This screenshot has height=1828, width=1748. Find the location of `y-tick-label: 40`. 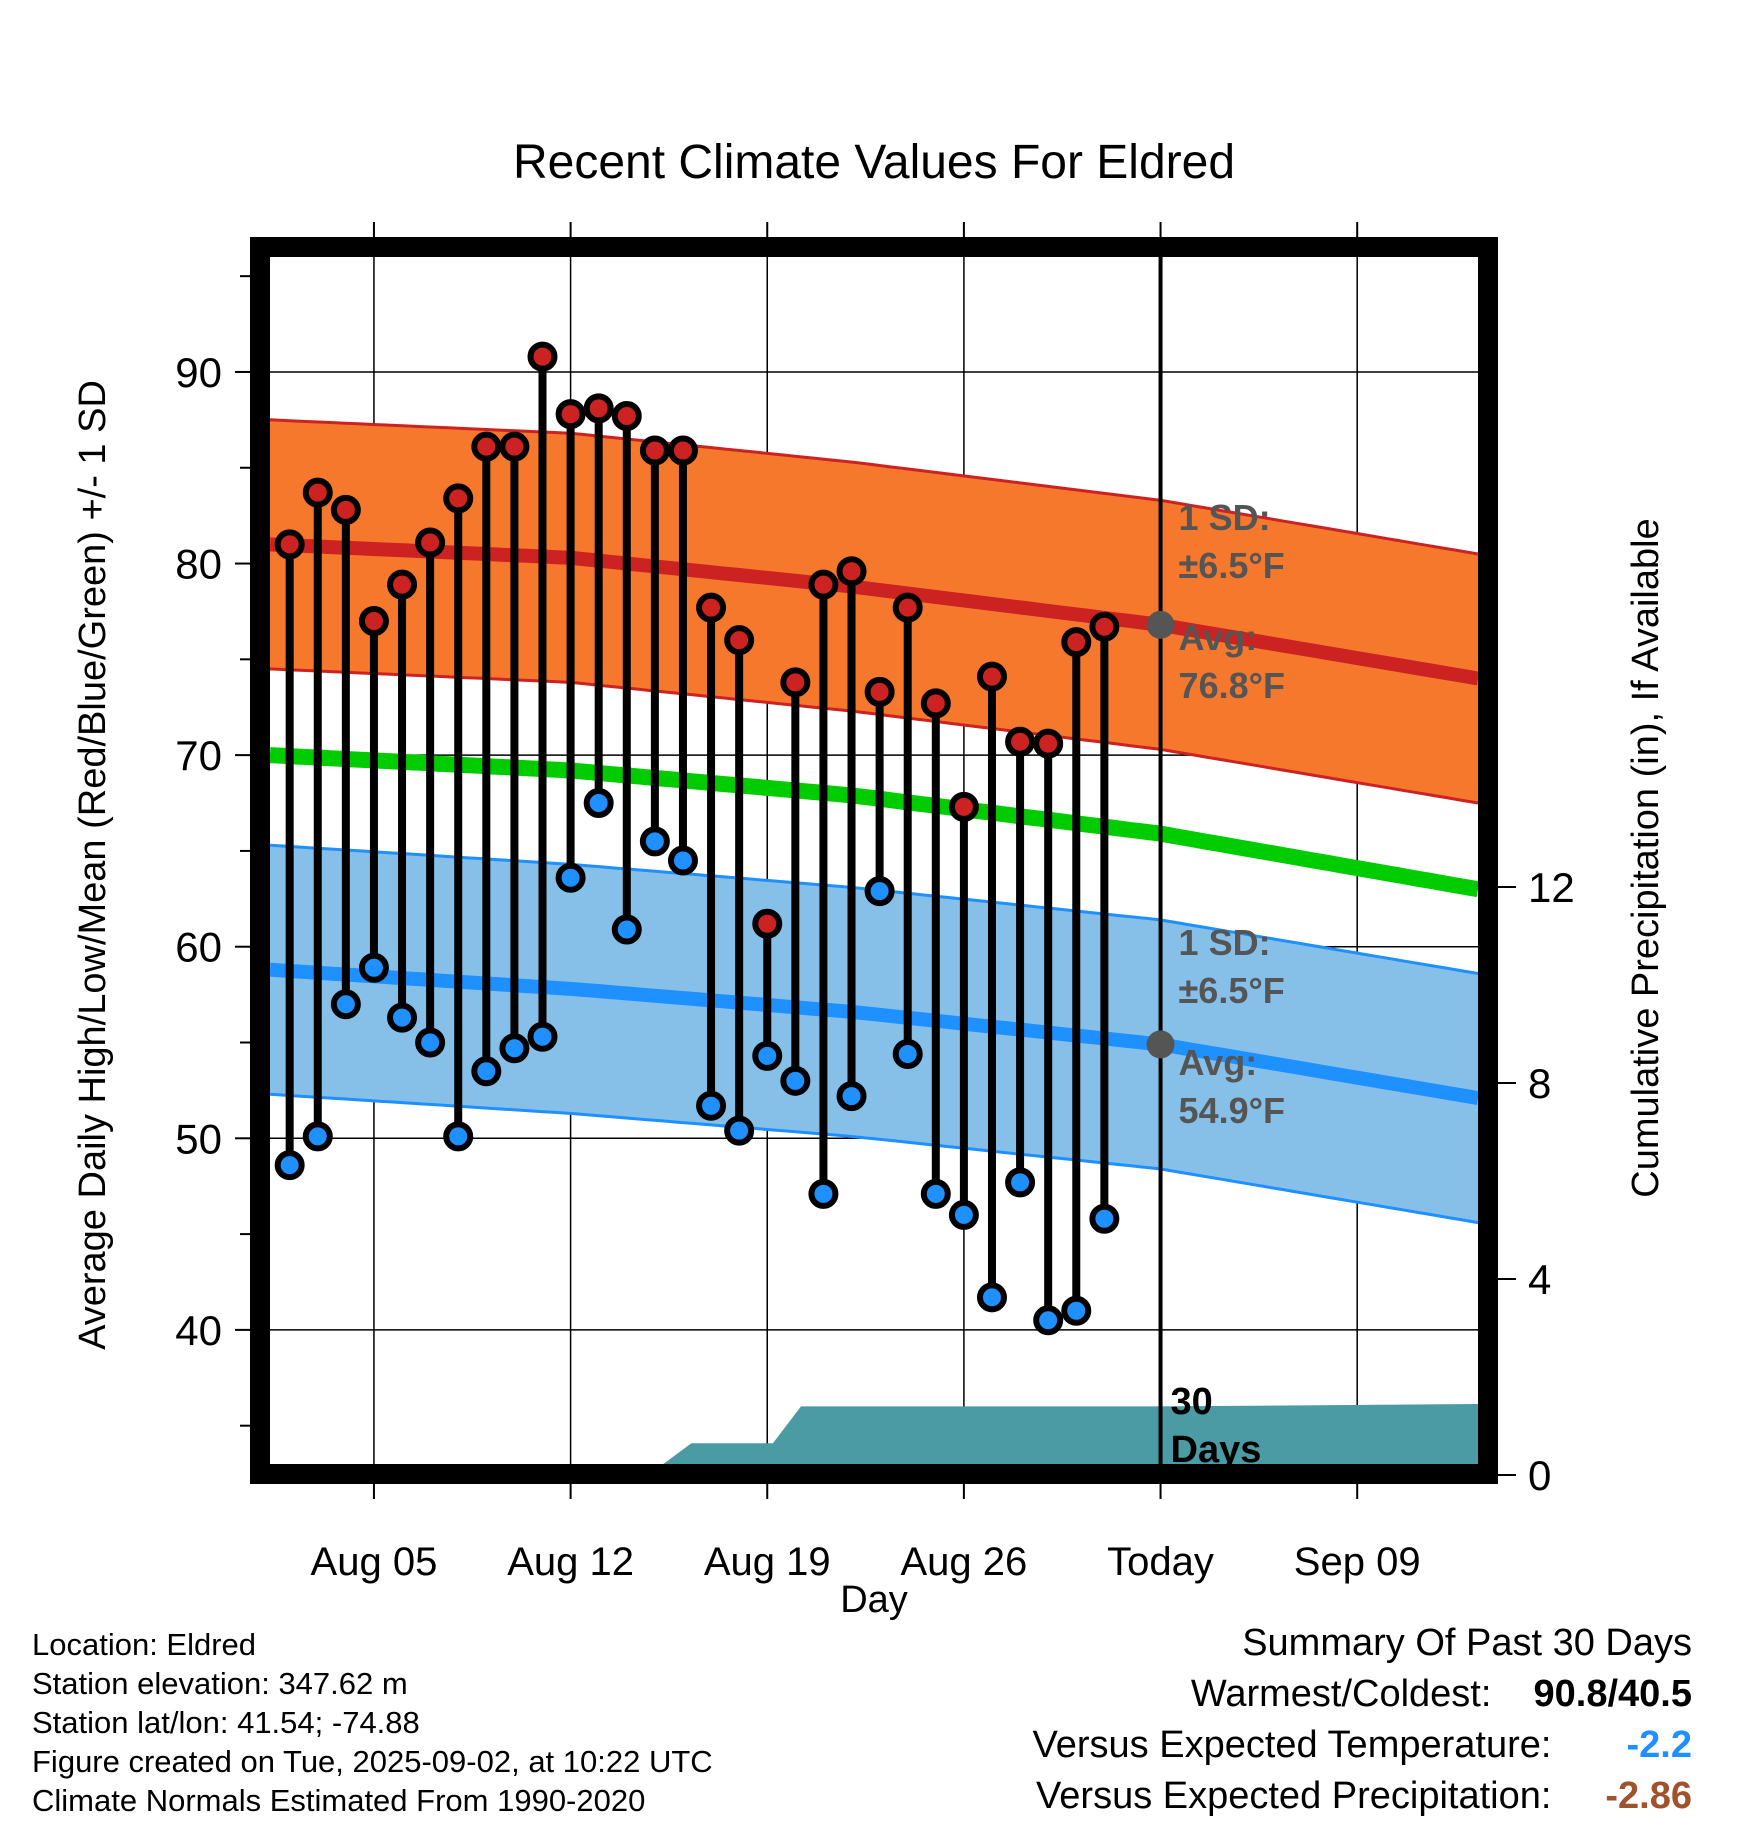

y-tick-label: 40 is located at coordinates (198, 1330).